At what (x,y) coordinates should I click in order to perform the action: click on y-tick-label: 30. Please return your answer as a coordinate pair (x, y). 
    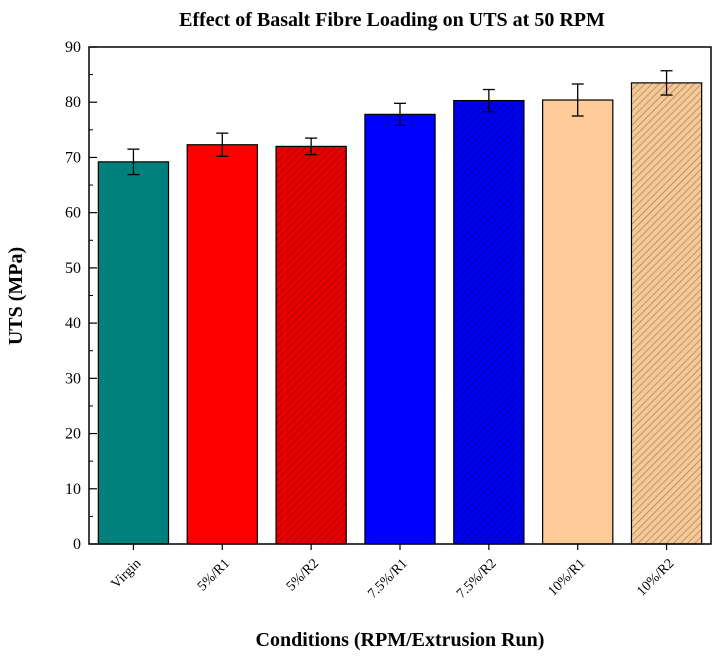
    Looking at the image, I should click on (73, 378).